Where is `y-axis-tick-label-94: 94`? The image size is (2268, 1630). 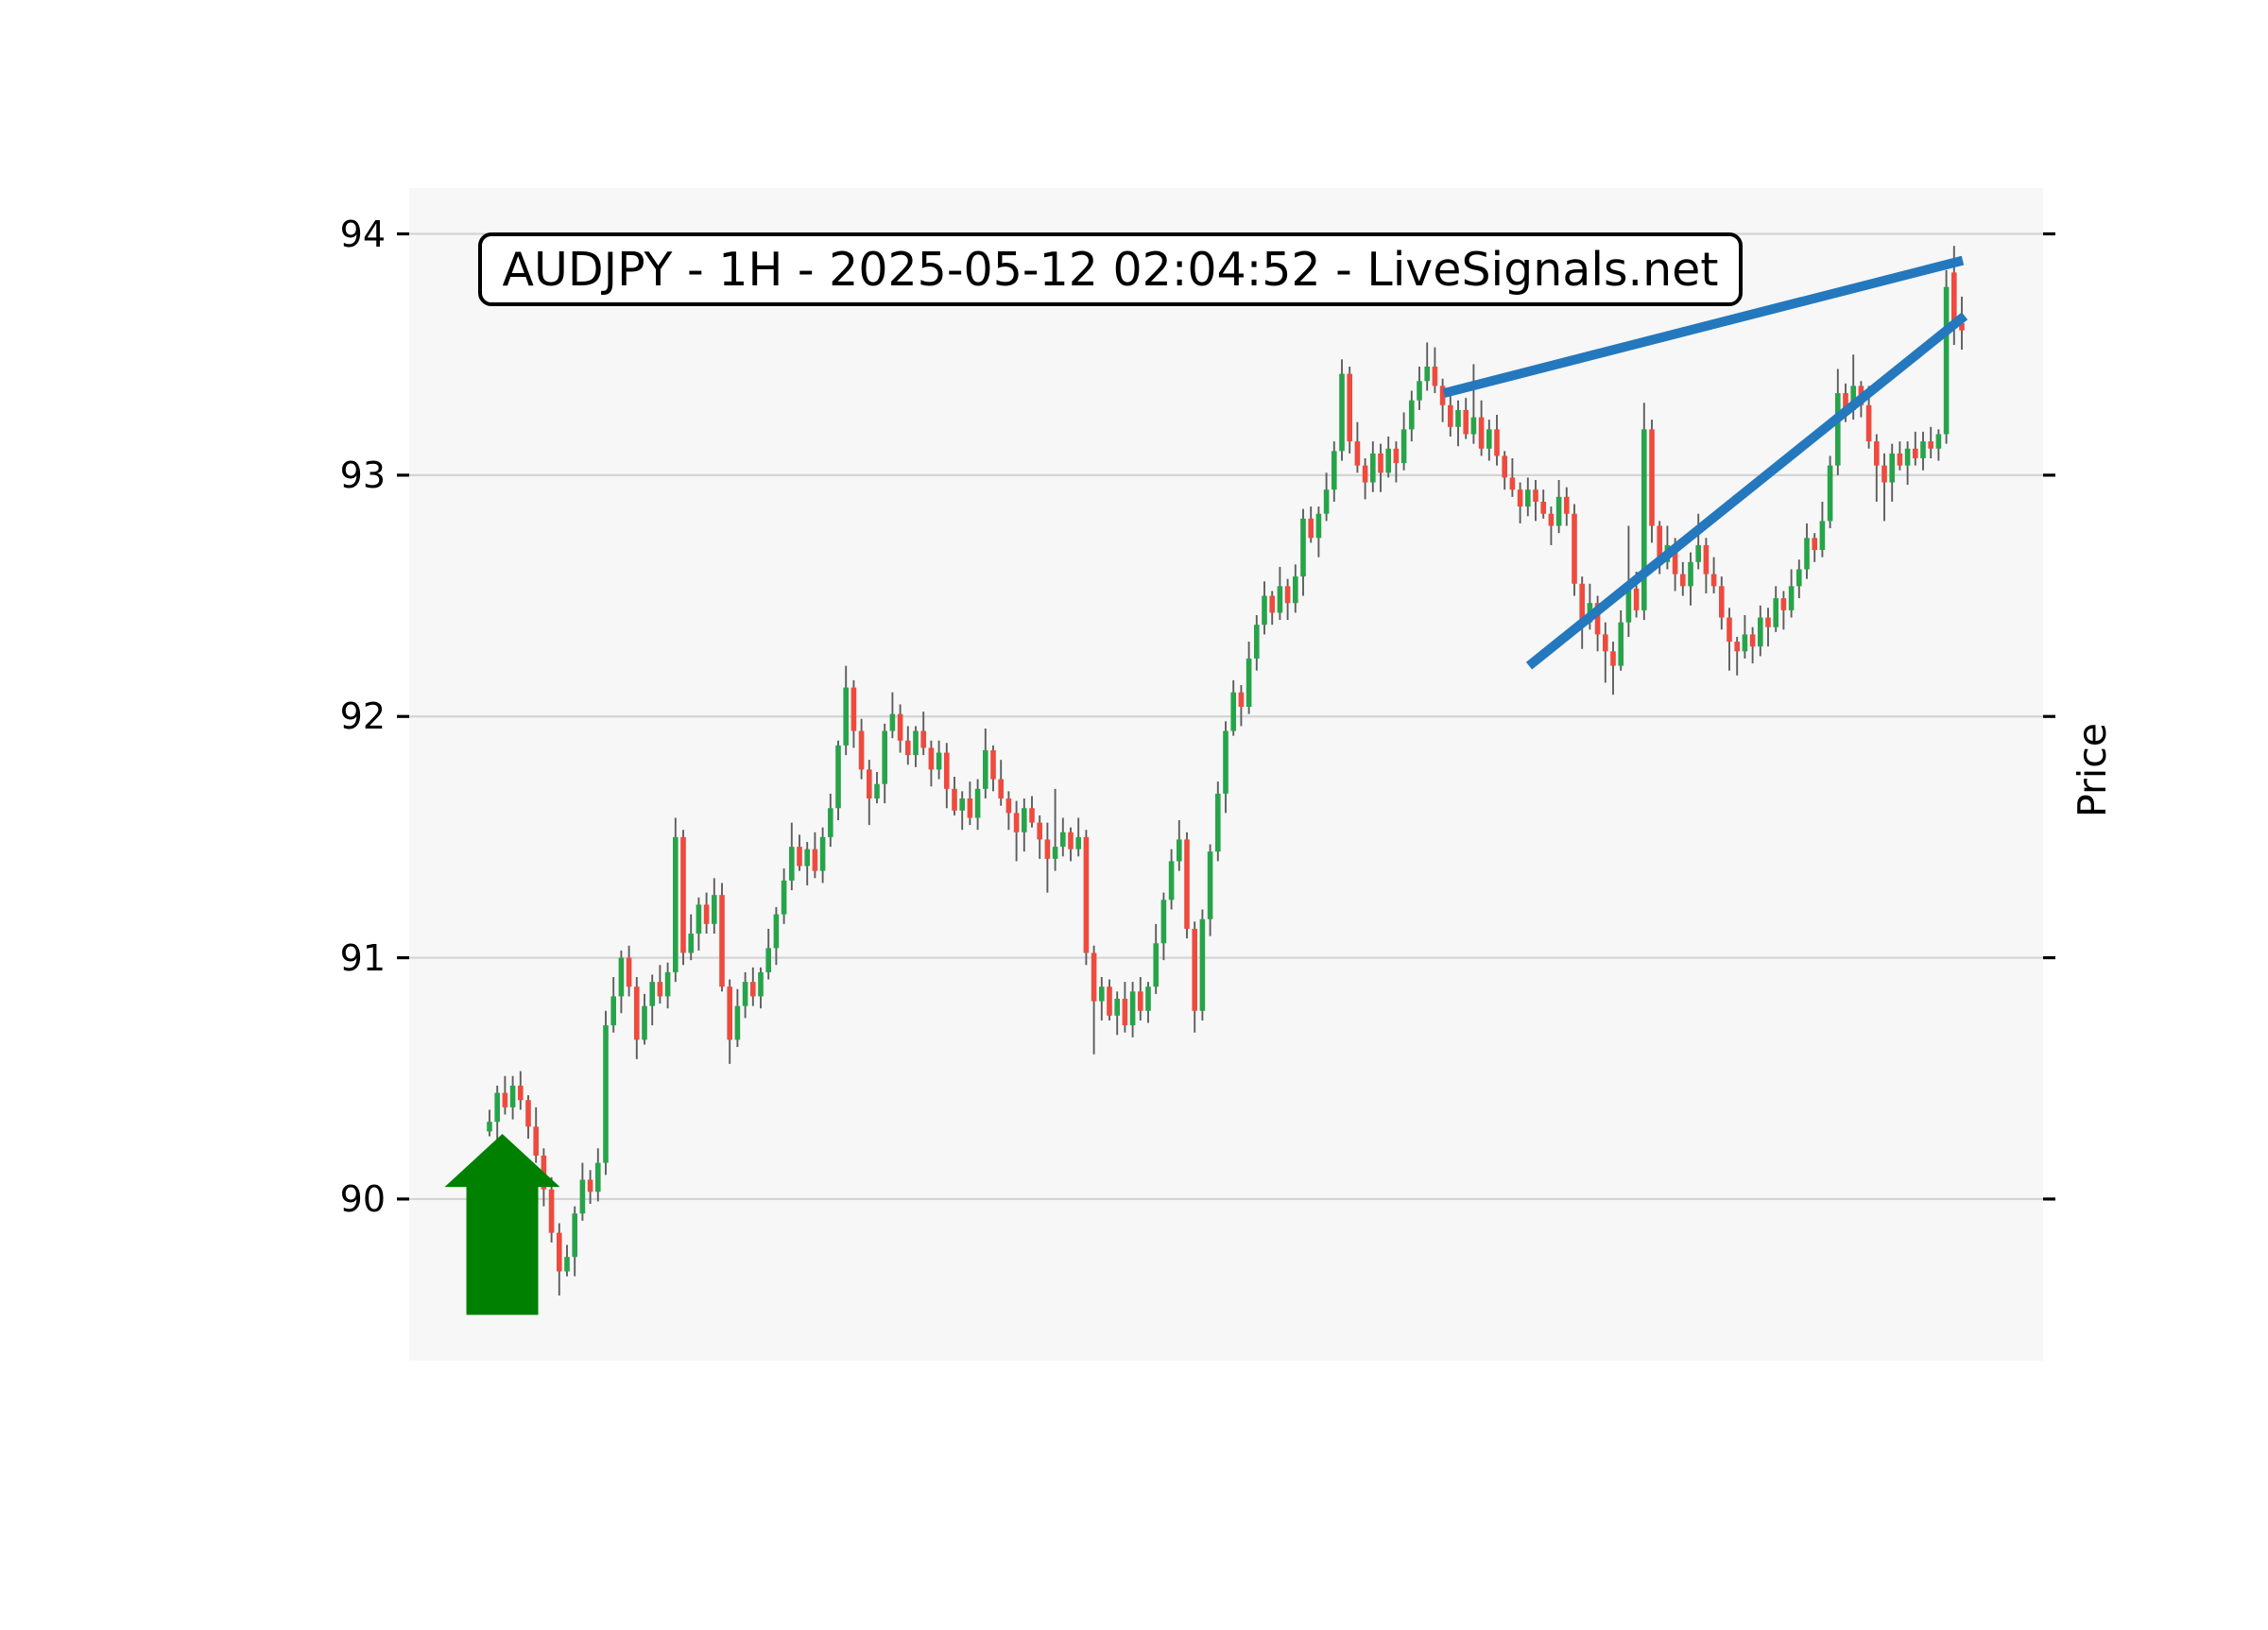
y-axis-tick-label-94: 94 is located at coordinates (362, 234).